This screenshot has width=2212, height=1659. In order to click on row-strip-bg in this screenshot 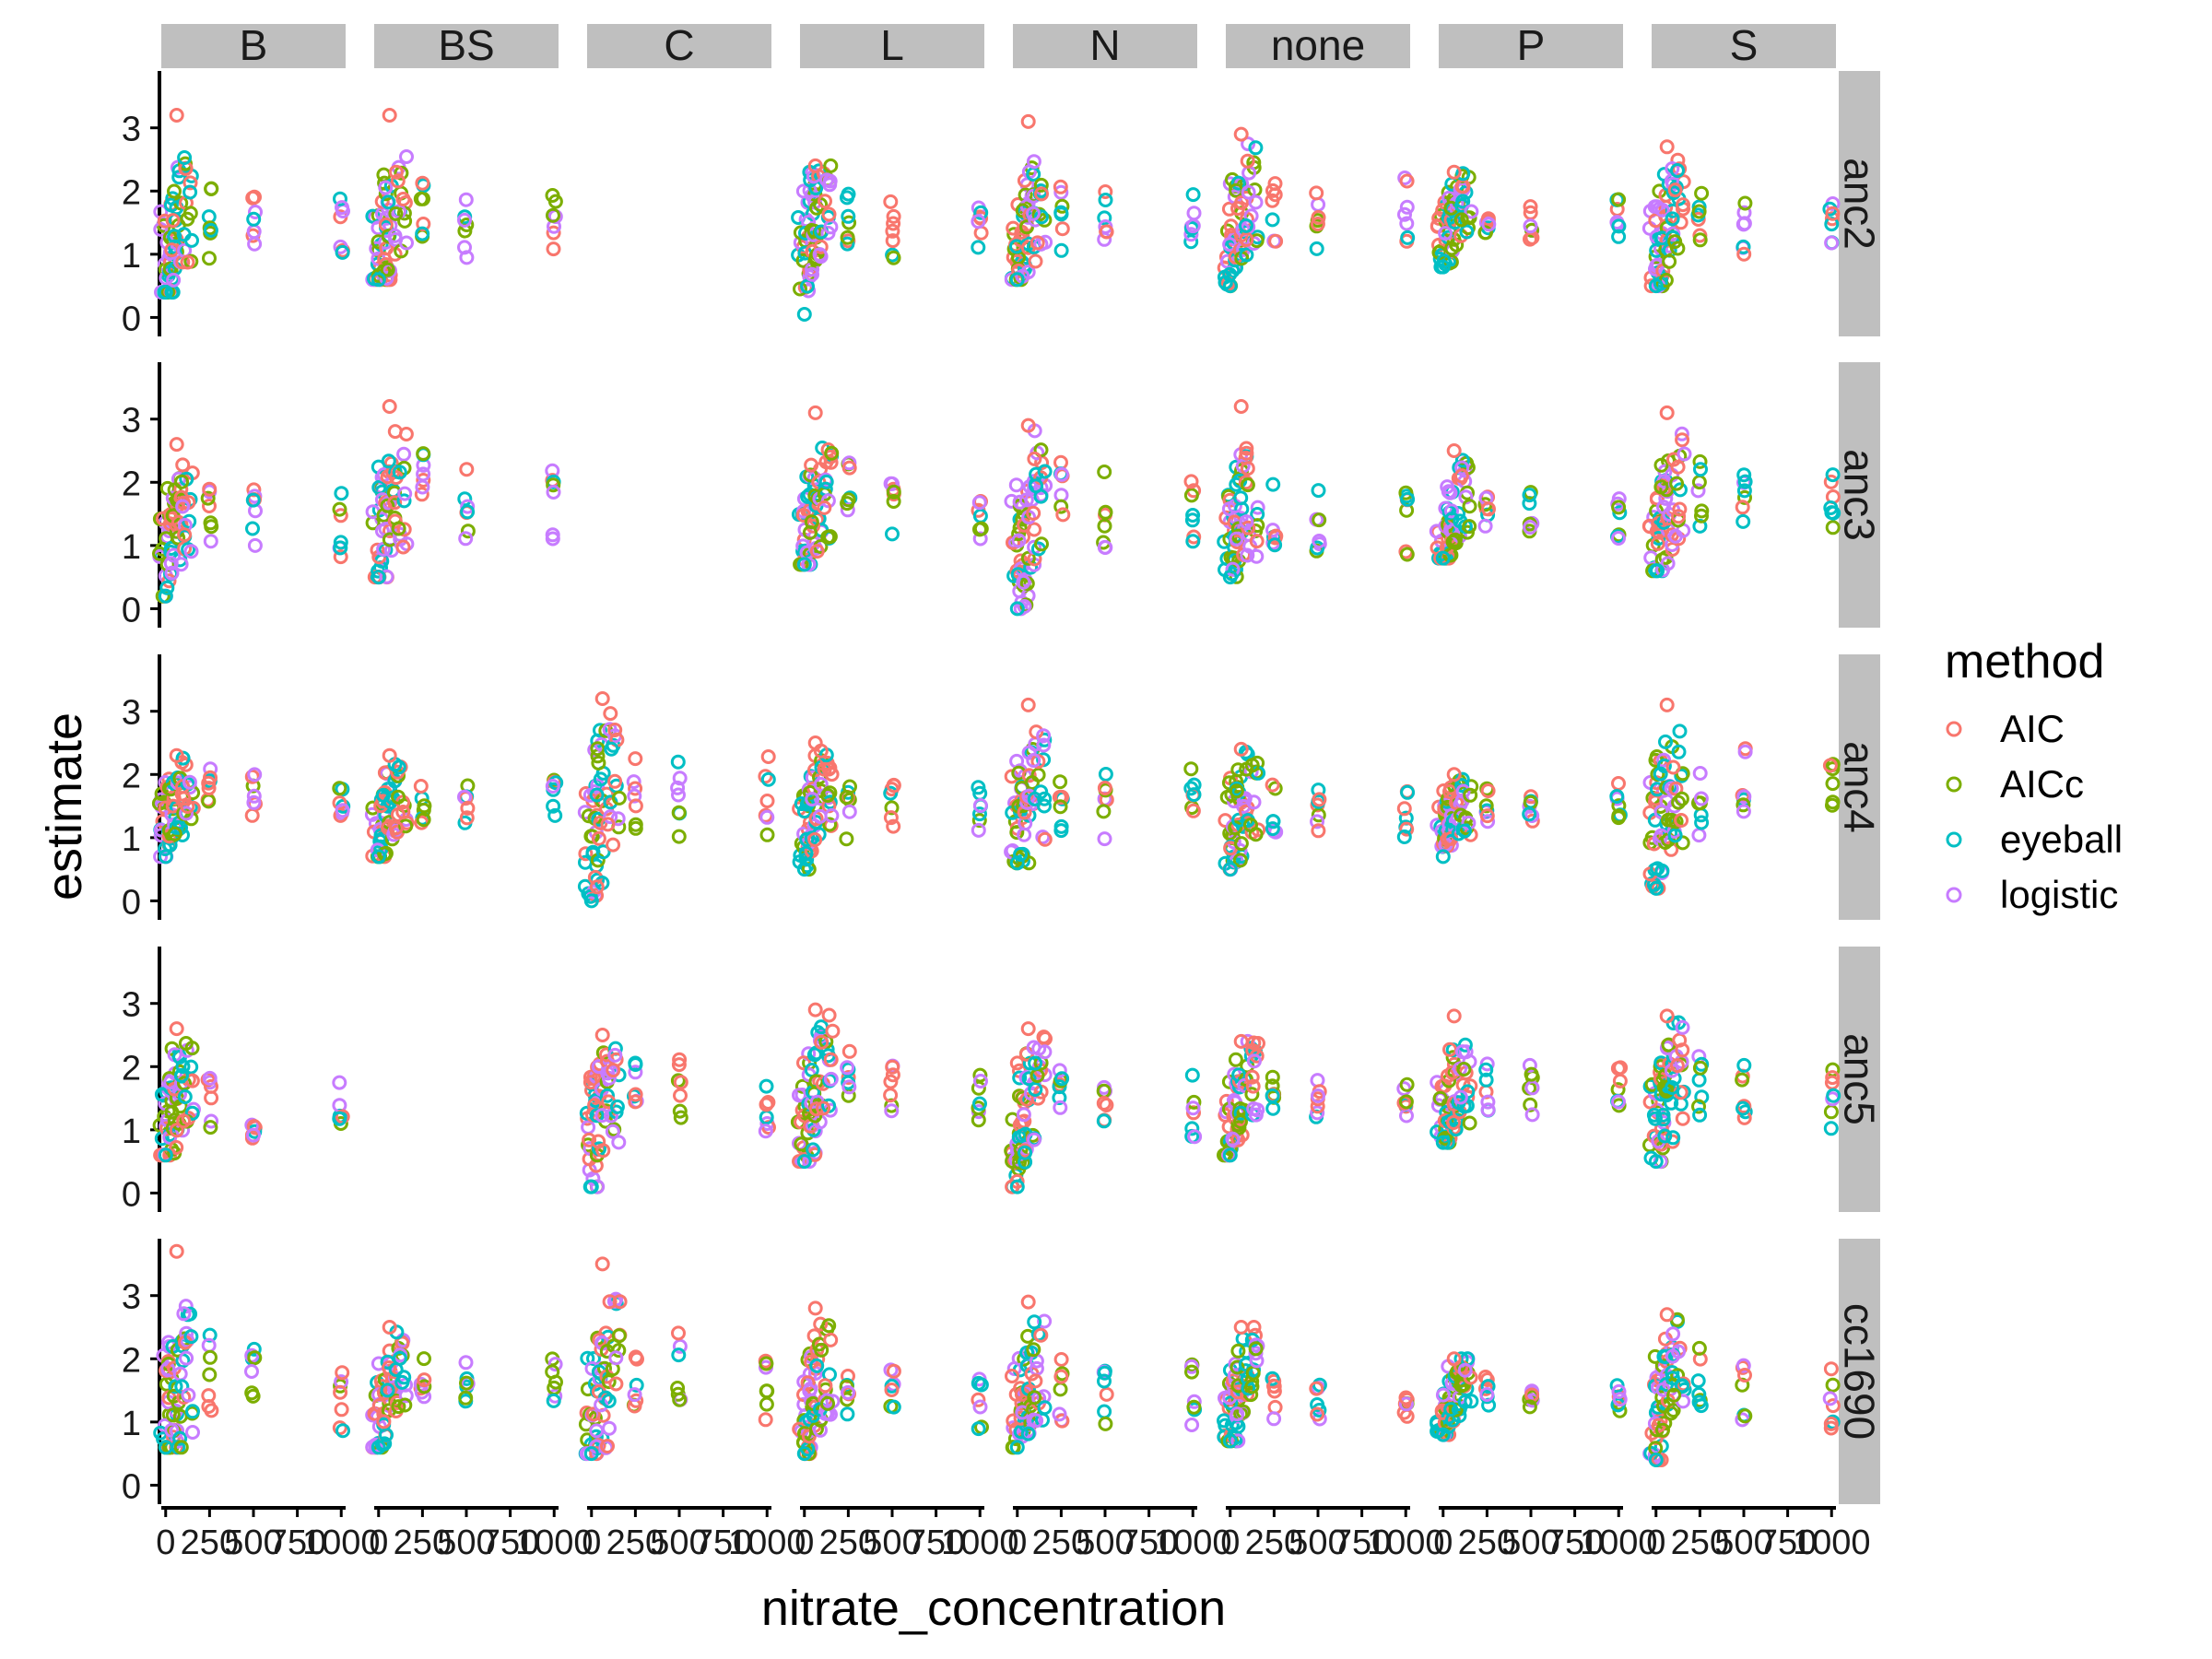, I will do `click(1859, 1371)`.